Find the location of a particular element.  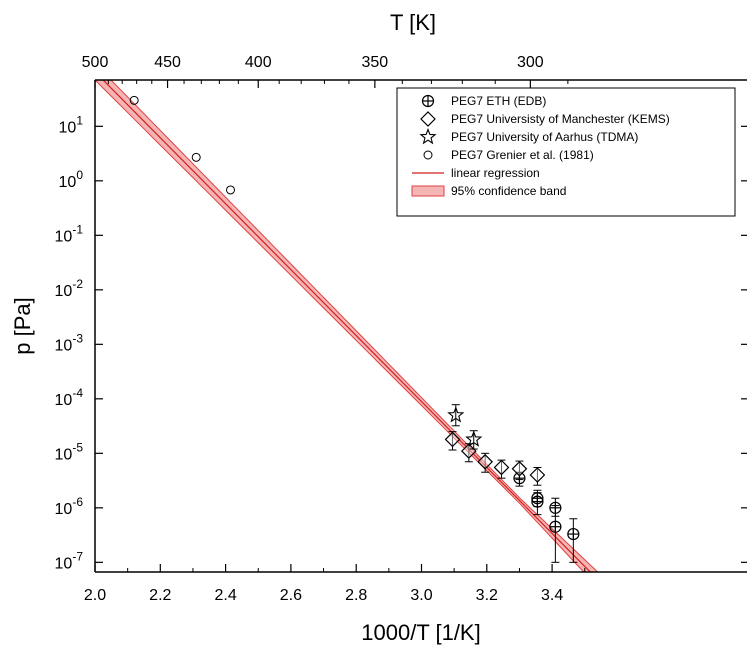

x-tick-label: 3.0 is located at coordinates (421, 595).